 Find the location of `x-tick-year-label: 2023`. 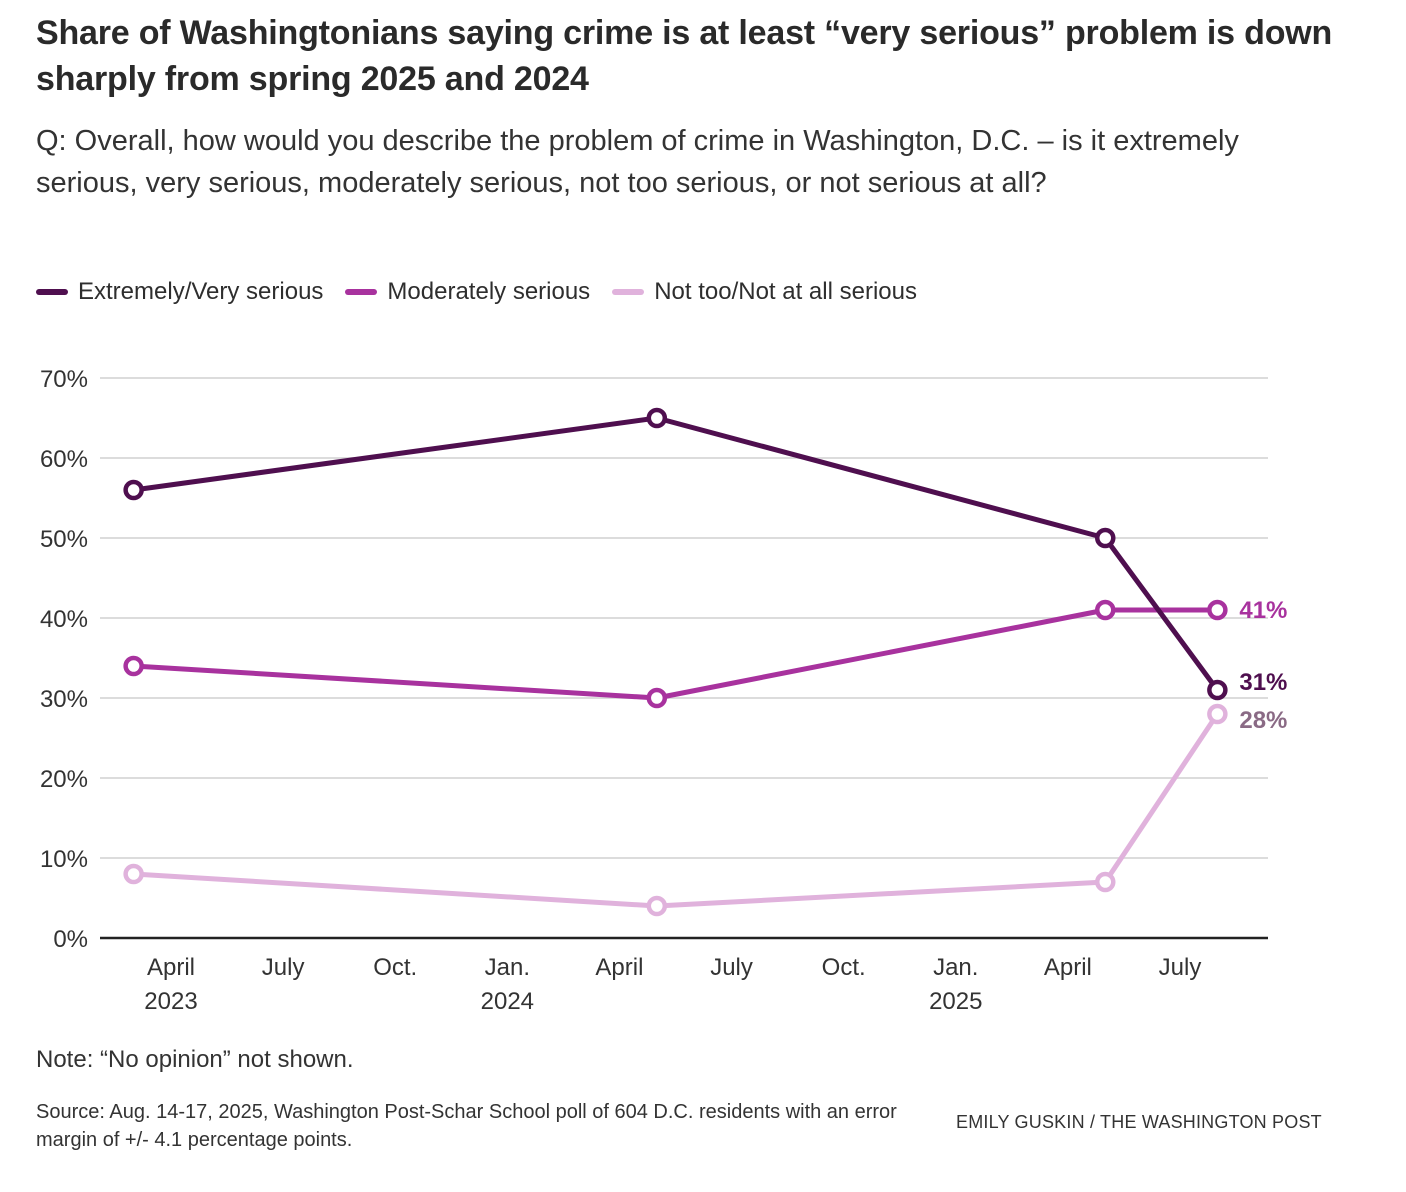

x-tick-year-label: 2023 is located at coordinates (170, 1001).